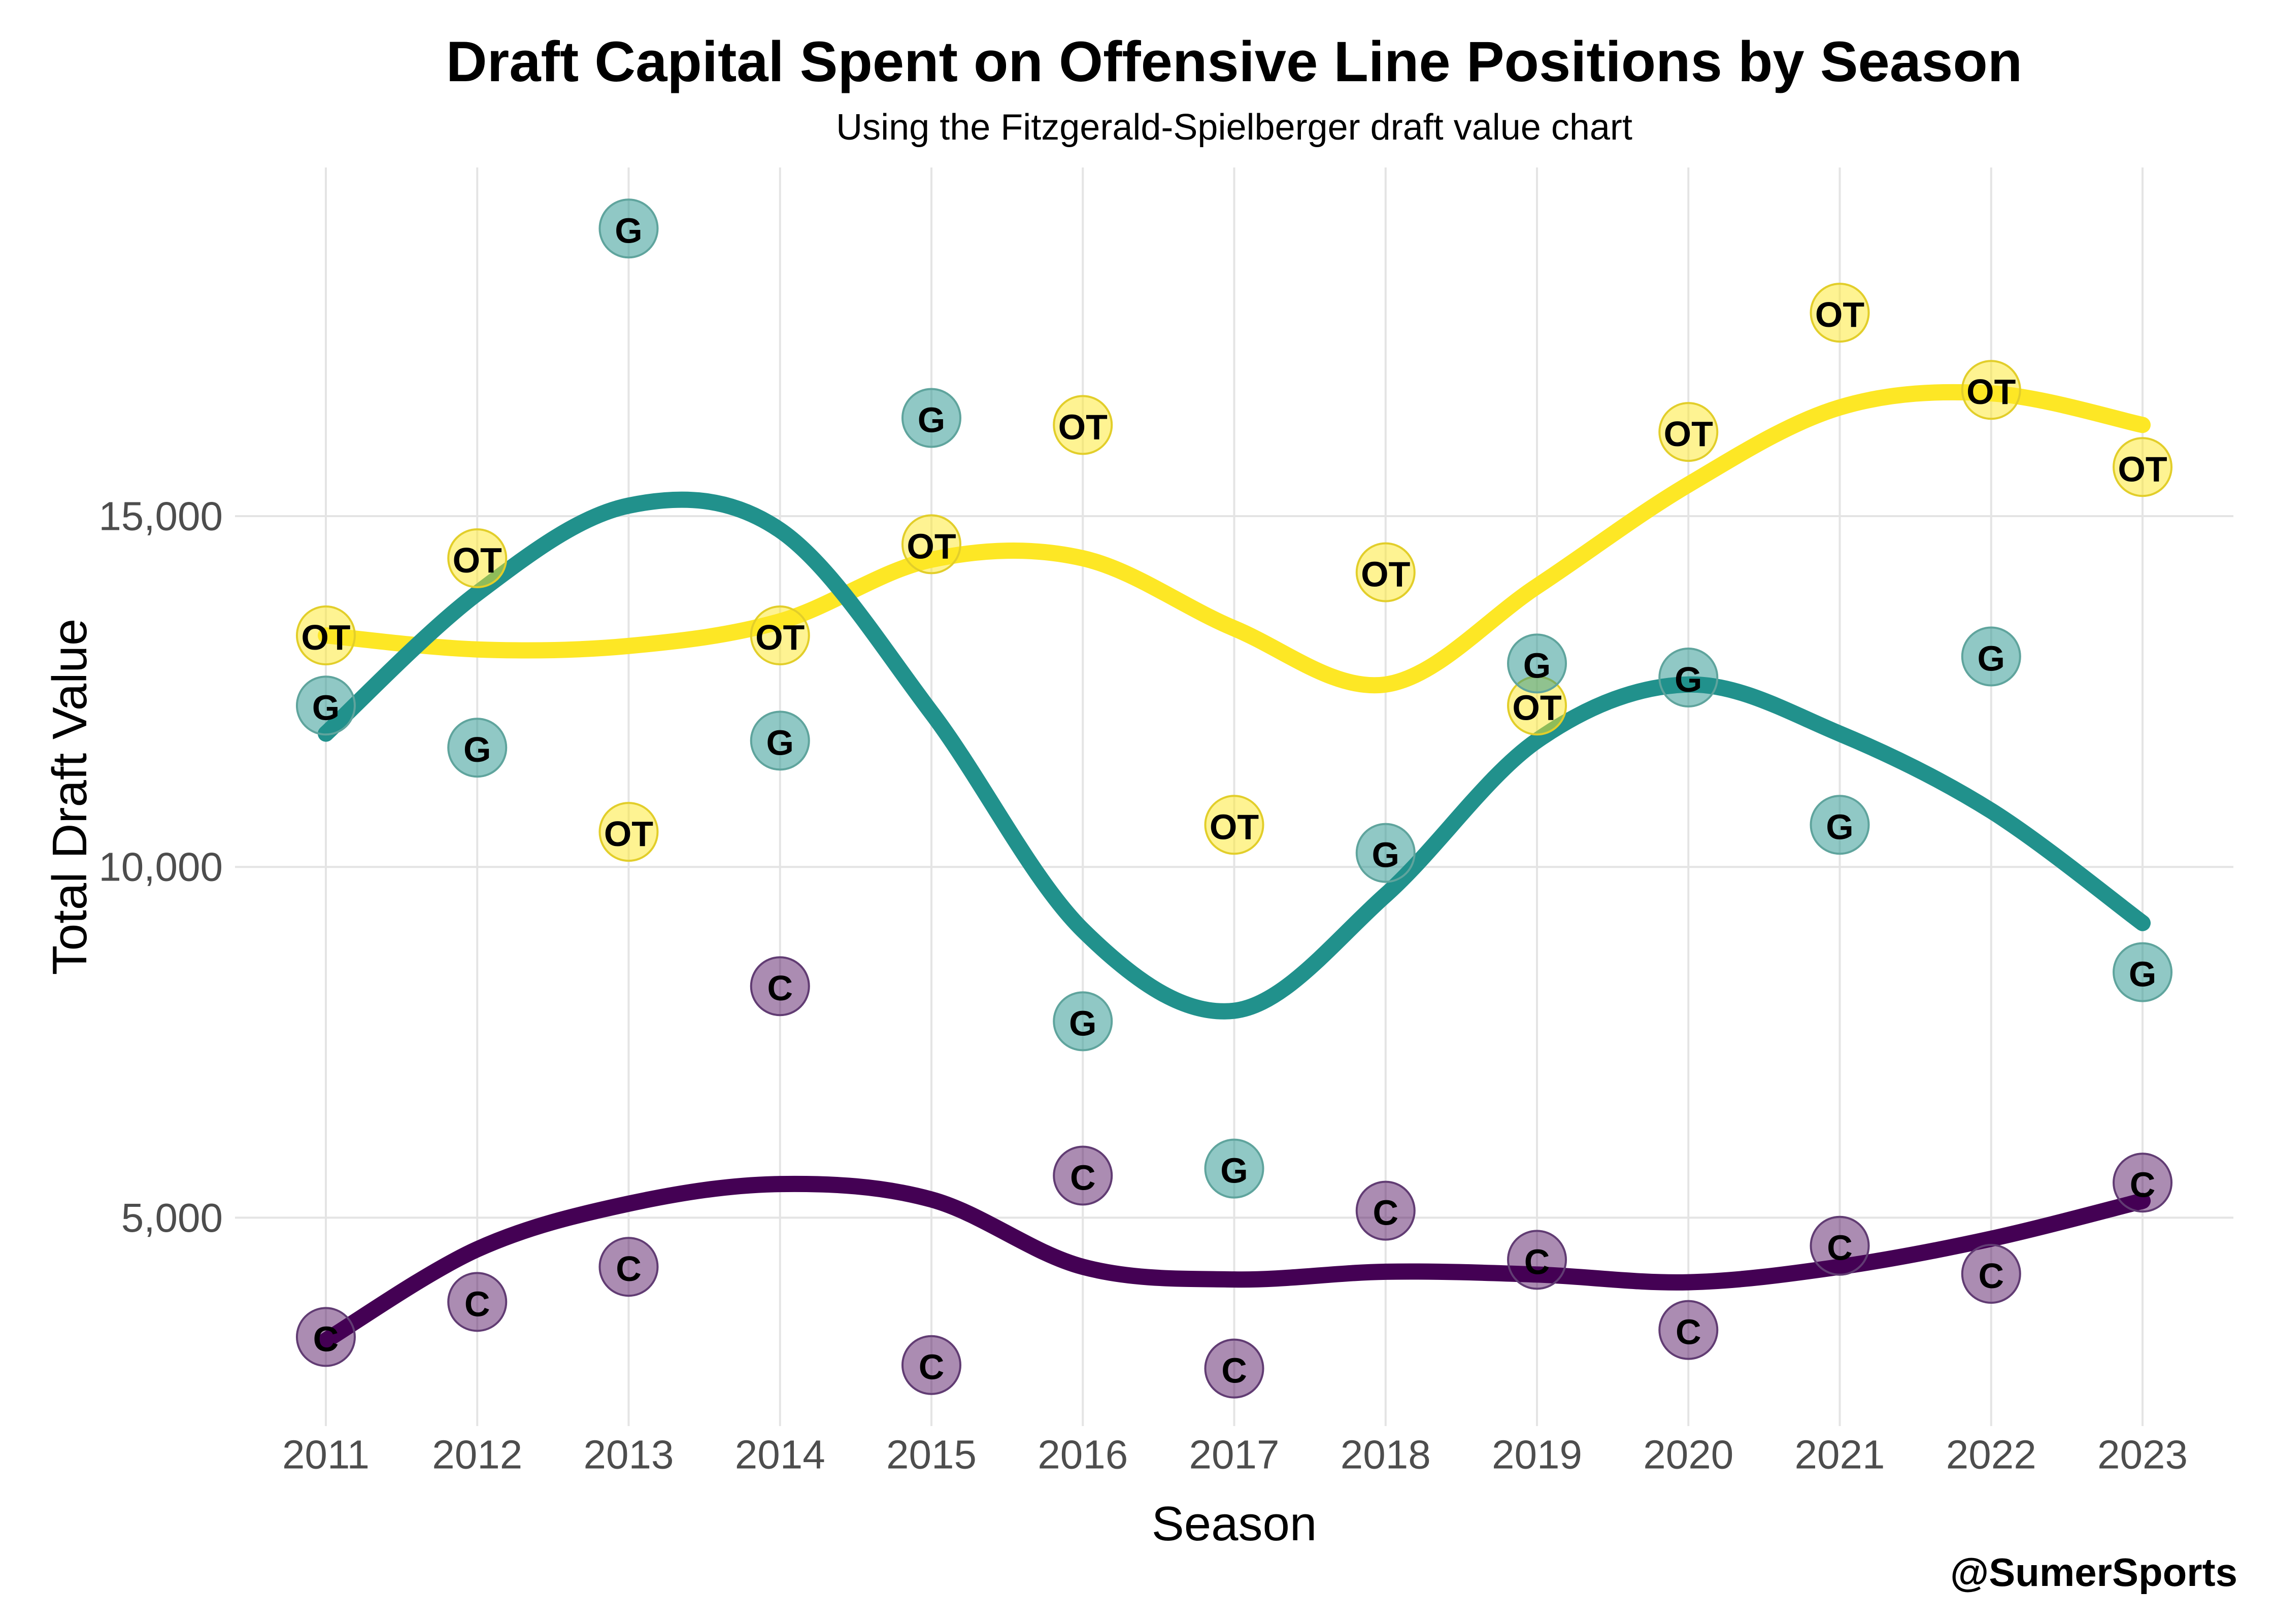  What do you see at coordinates (1992, 659) in the screenshot?
I see `point-label-G-2022: G` at bounding box center [1992, 659].